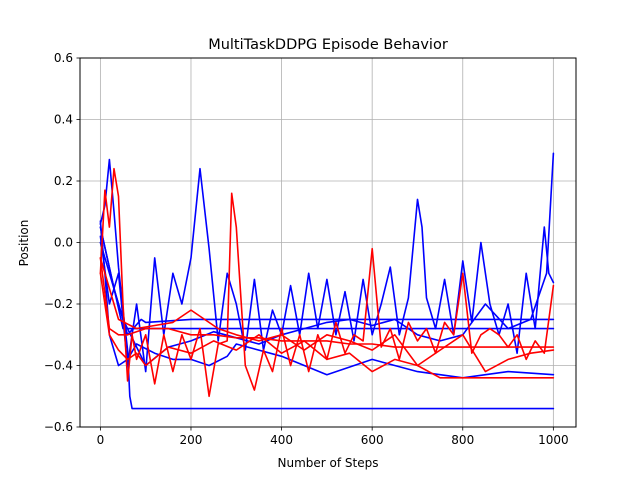 Image resolution: width=640 pixels, height=480 pixels. Describe the element at coordinates (63, 120) in the screenshot. I see `y-tick-label: 0.4` at that location.